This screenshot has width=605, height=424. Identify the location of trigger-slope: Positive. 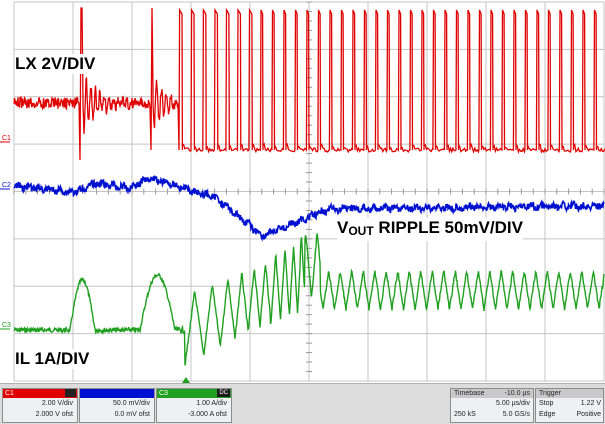
(588, 414).